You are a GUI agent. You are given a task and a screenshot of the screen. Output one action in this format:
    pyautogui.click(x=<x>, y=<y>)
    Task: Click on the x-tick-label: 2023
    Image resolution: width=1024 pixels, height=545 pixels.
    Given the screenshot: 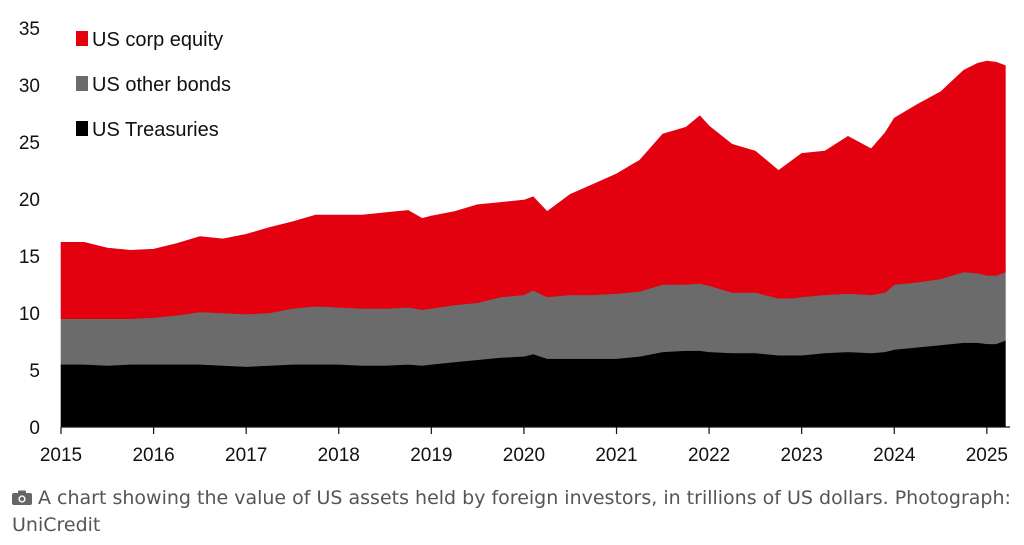 What is the action you would take?
    pyautogui.click(x=802, y=455)
    